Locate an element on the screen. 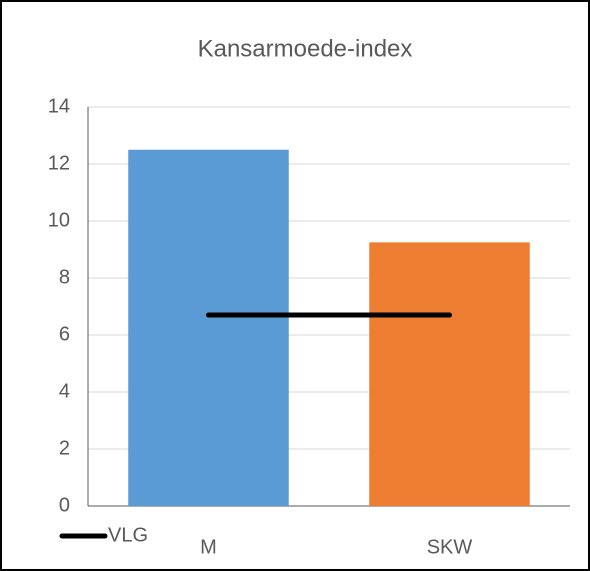 This screenshot has height=571, width=590. legend-label: VLG is located at coordinates (128, 535).